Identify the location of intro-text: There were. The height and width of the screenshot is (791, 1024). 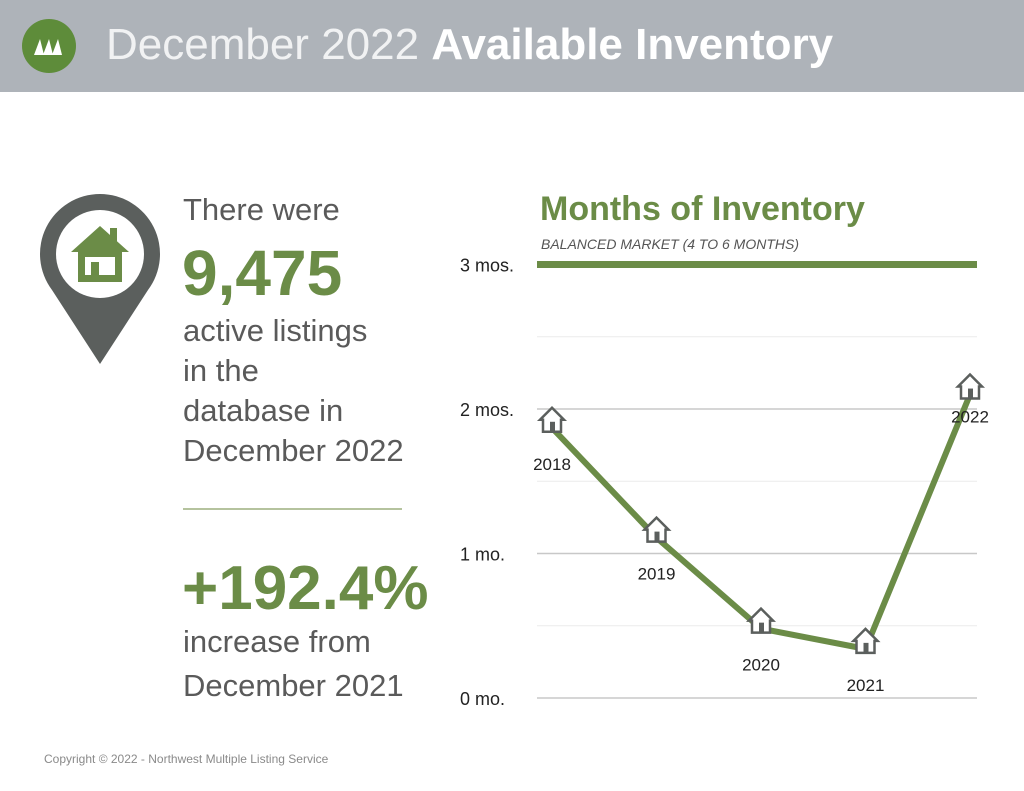
(261, 209).